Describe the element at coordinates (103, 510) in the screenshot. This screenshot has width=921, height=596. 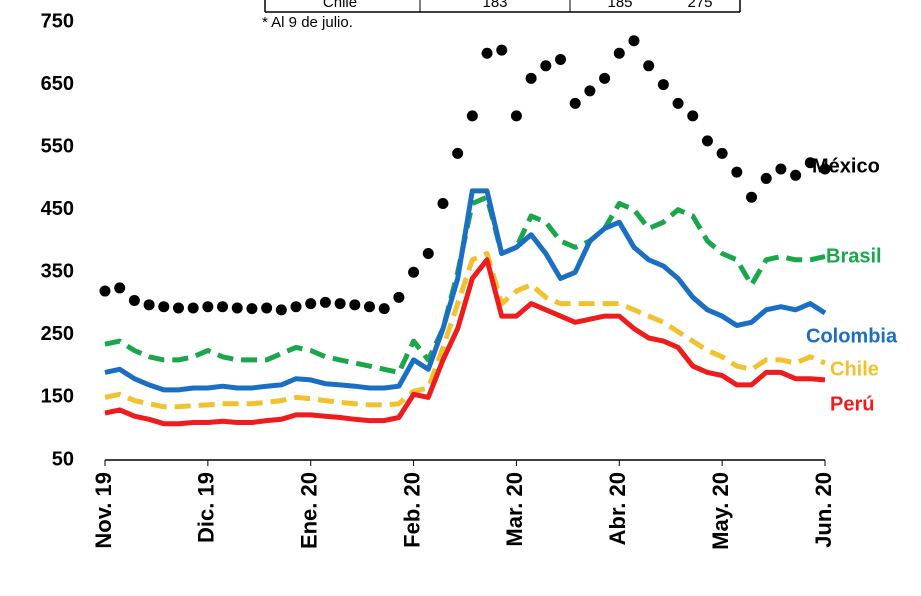
I see `x-tick-label: Nov. 19` at that location.